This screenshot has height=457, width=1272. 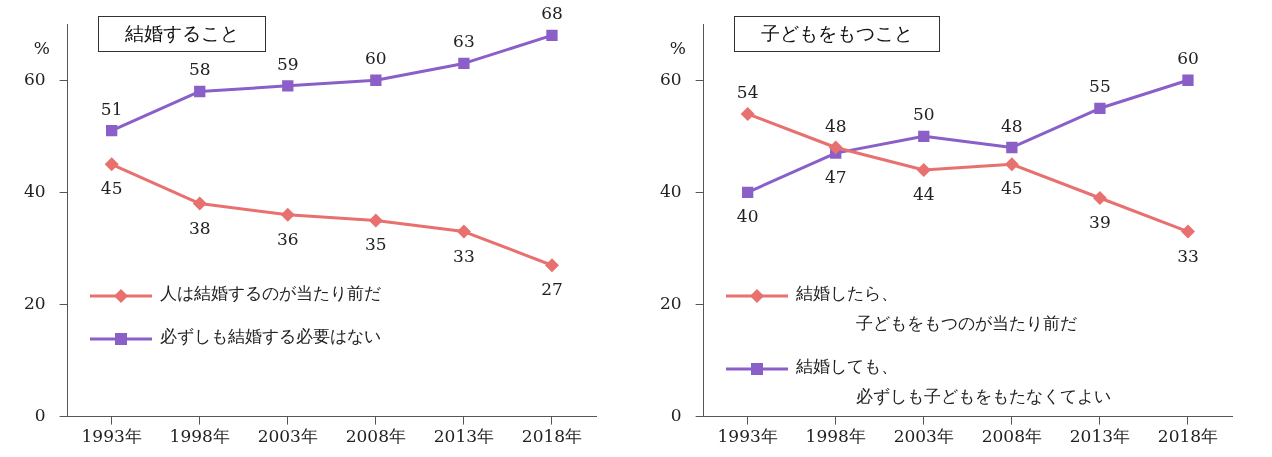 I want to click on data-label: 36, so click(x=287, y=238).